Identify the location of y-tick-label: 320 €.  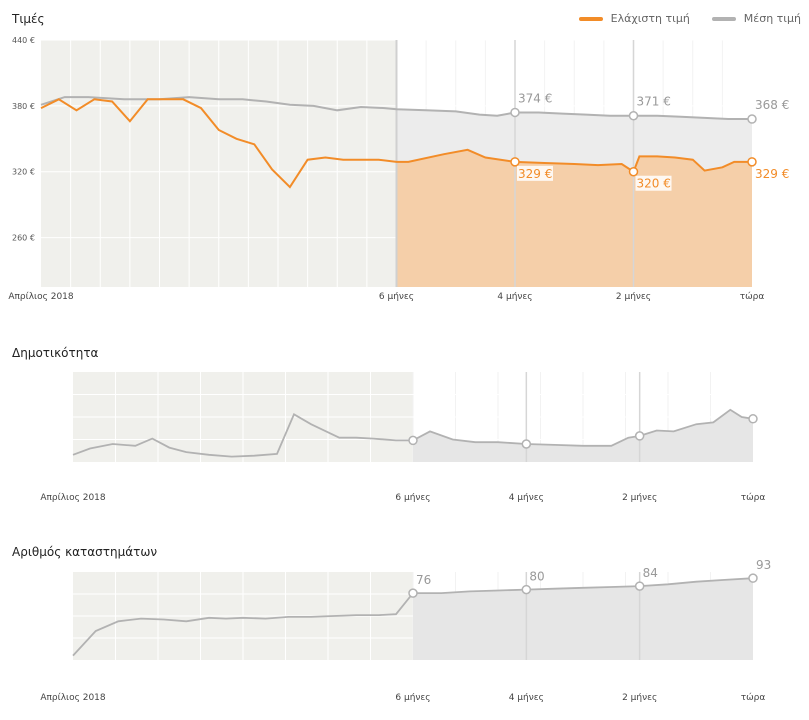
(23, 172).